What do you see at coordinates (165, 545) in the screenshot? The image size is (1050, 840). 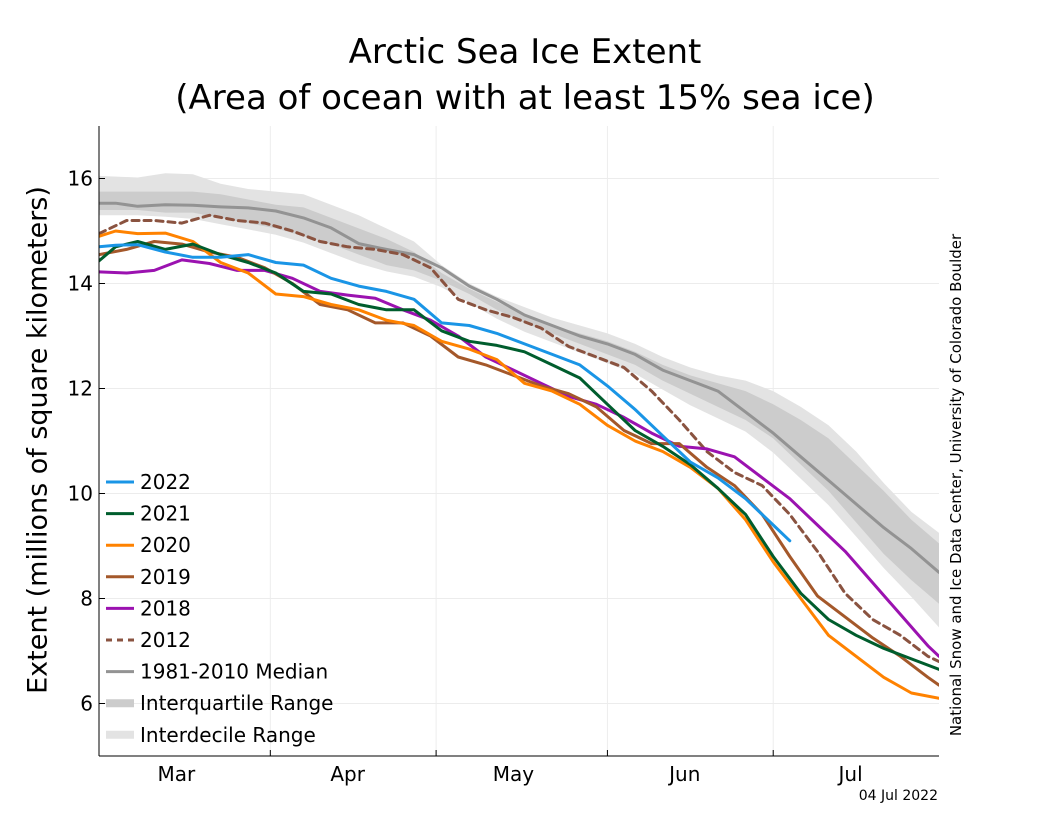 I see `legend-label-2020: 2020` at bounding box center [165, 545].